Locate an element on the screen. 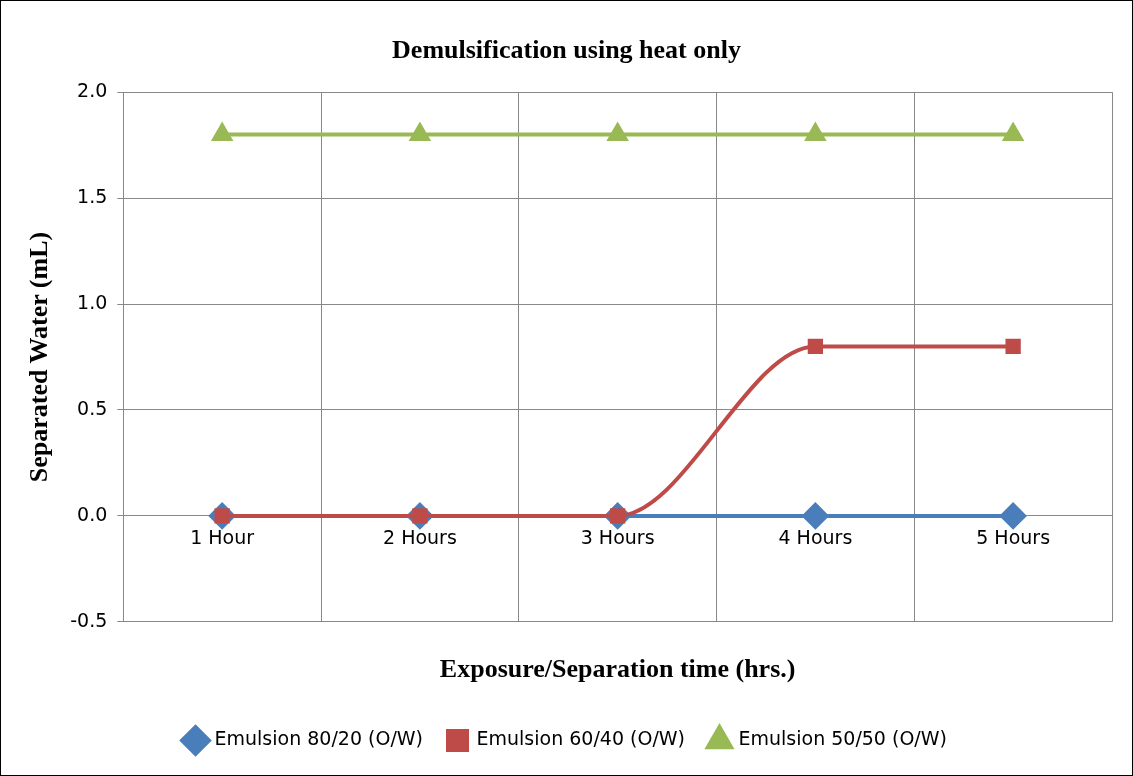 This screenshot has height=776, width=1133. y-tick-label: 0.5 is located at coordinates (92, 407).